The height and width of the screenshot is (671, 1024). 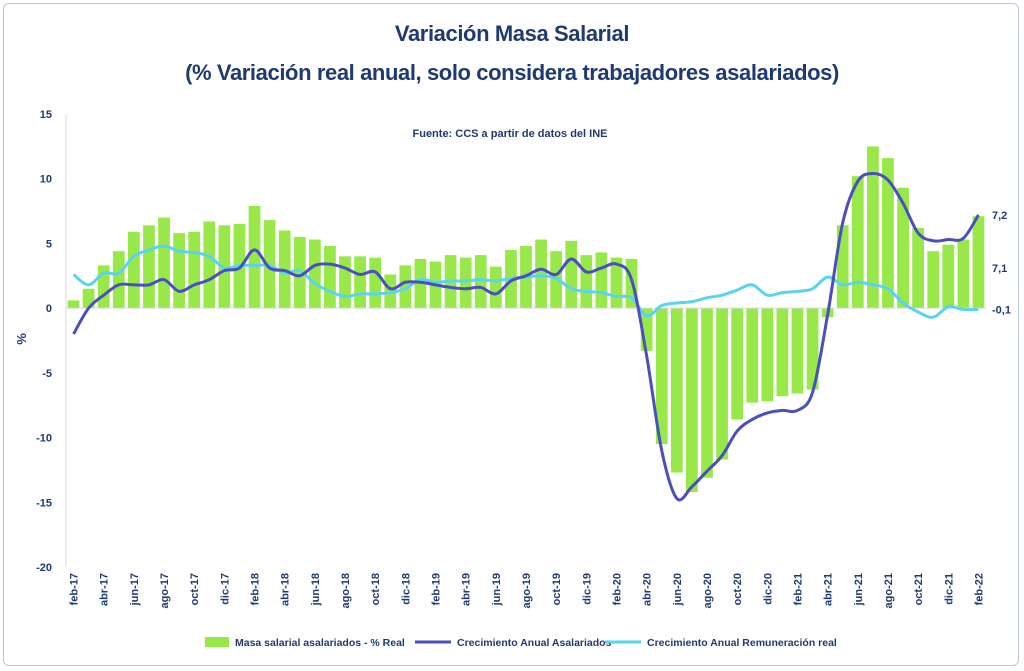 What do you see at coordinates (512, 33) in the screenshot?
I see `chart-title: Variación Masa Salarial` at bounding box center [512, 33].